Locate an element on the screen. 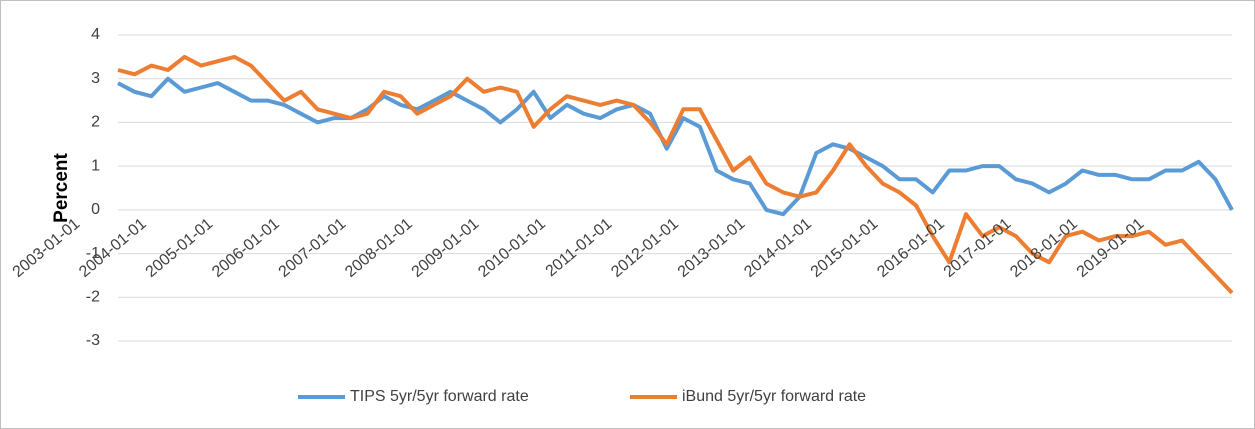  y-tick-label: 4 is located at coordinates (95, 34).